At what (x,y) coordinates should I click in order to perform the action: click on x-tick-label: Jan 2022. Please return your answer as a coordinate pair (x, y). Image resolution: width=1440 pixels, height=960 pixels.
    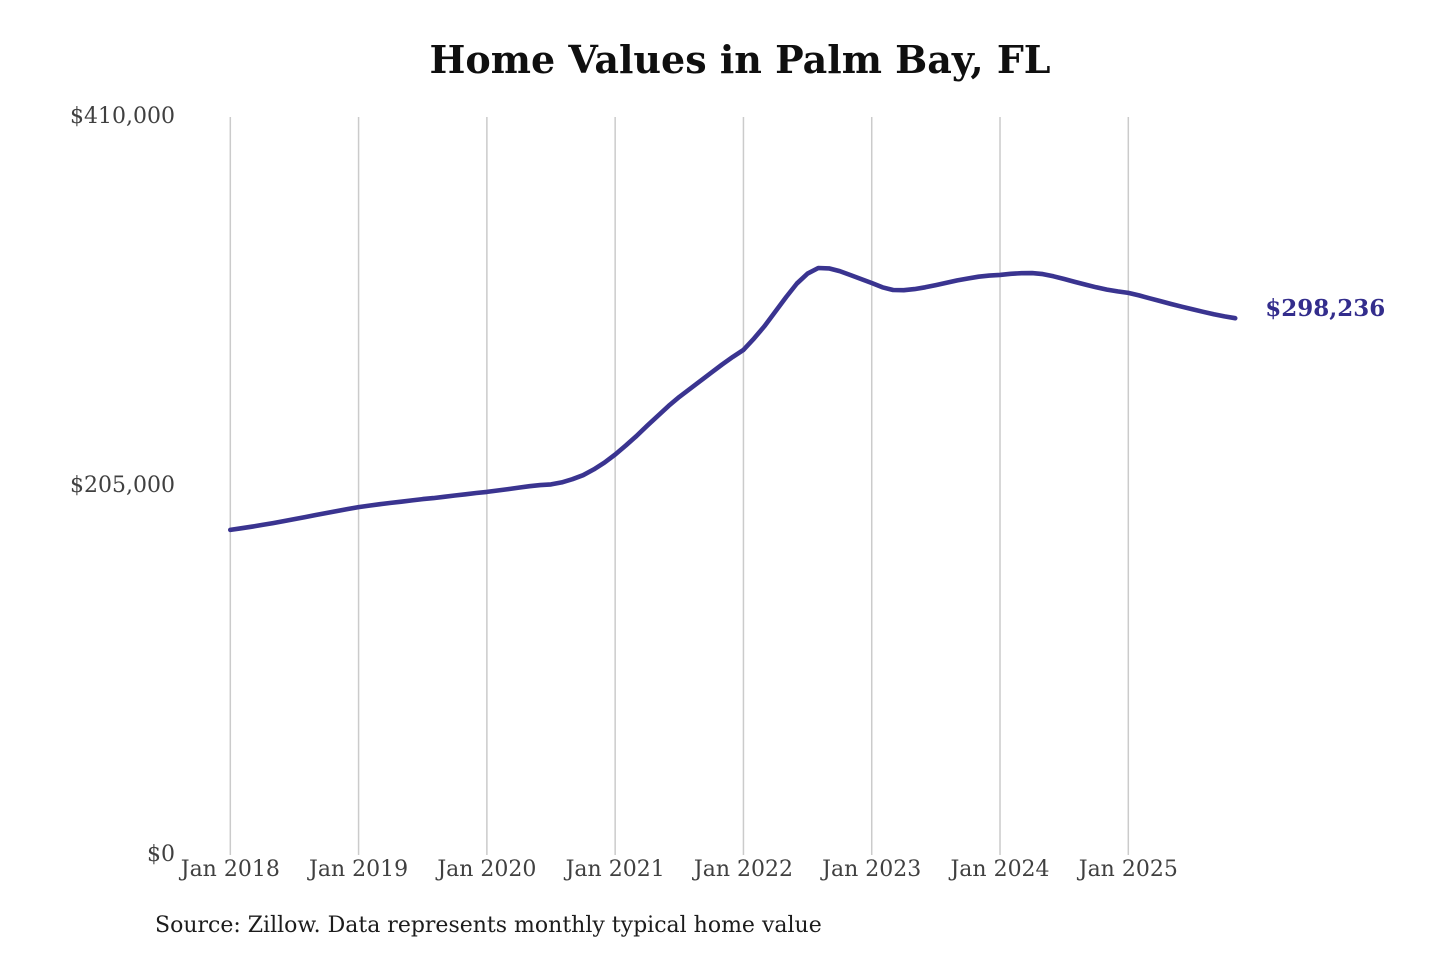
    Looking at the image, I should click on (743, 869).